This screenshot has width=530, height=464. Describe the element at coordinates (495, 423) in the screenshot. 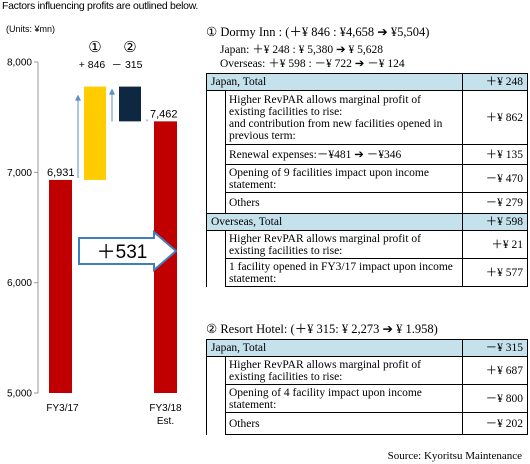

I see `resort-amount: －¥ 202` at that location.